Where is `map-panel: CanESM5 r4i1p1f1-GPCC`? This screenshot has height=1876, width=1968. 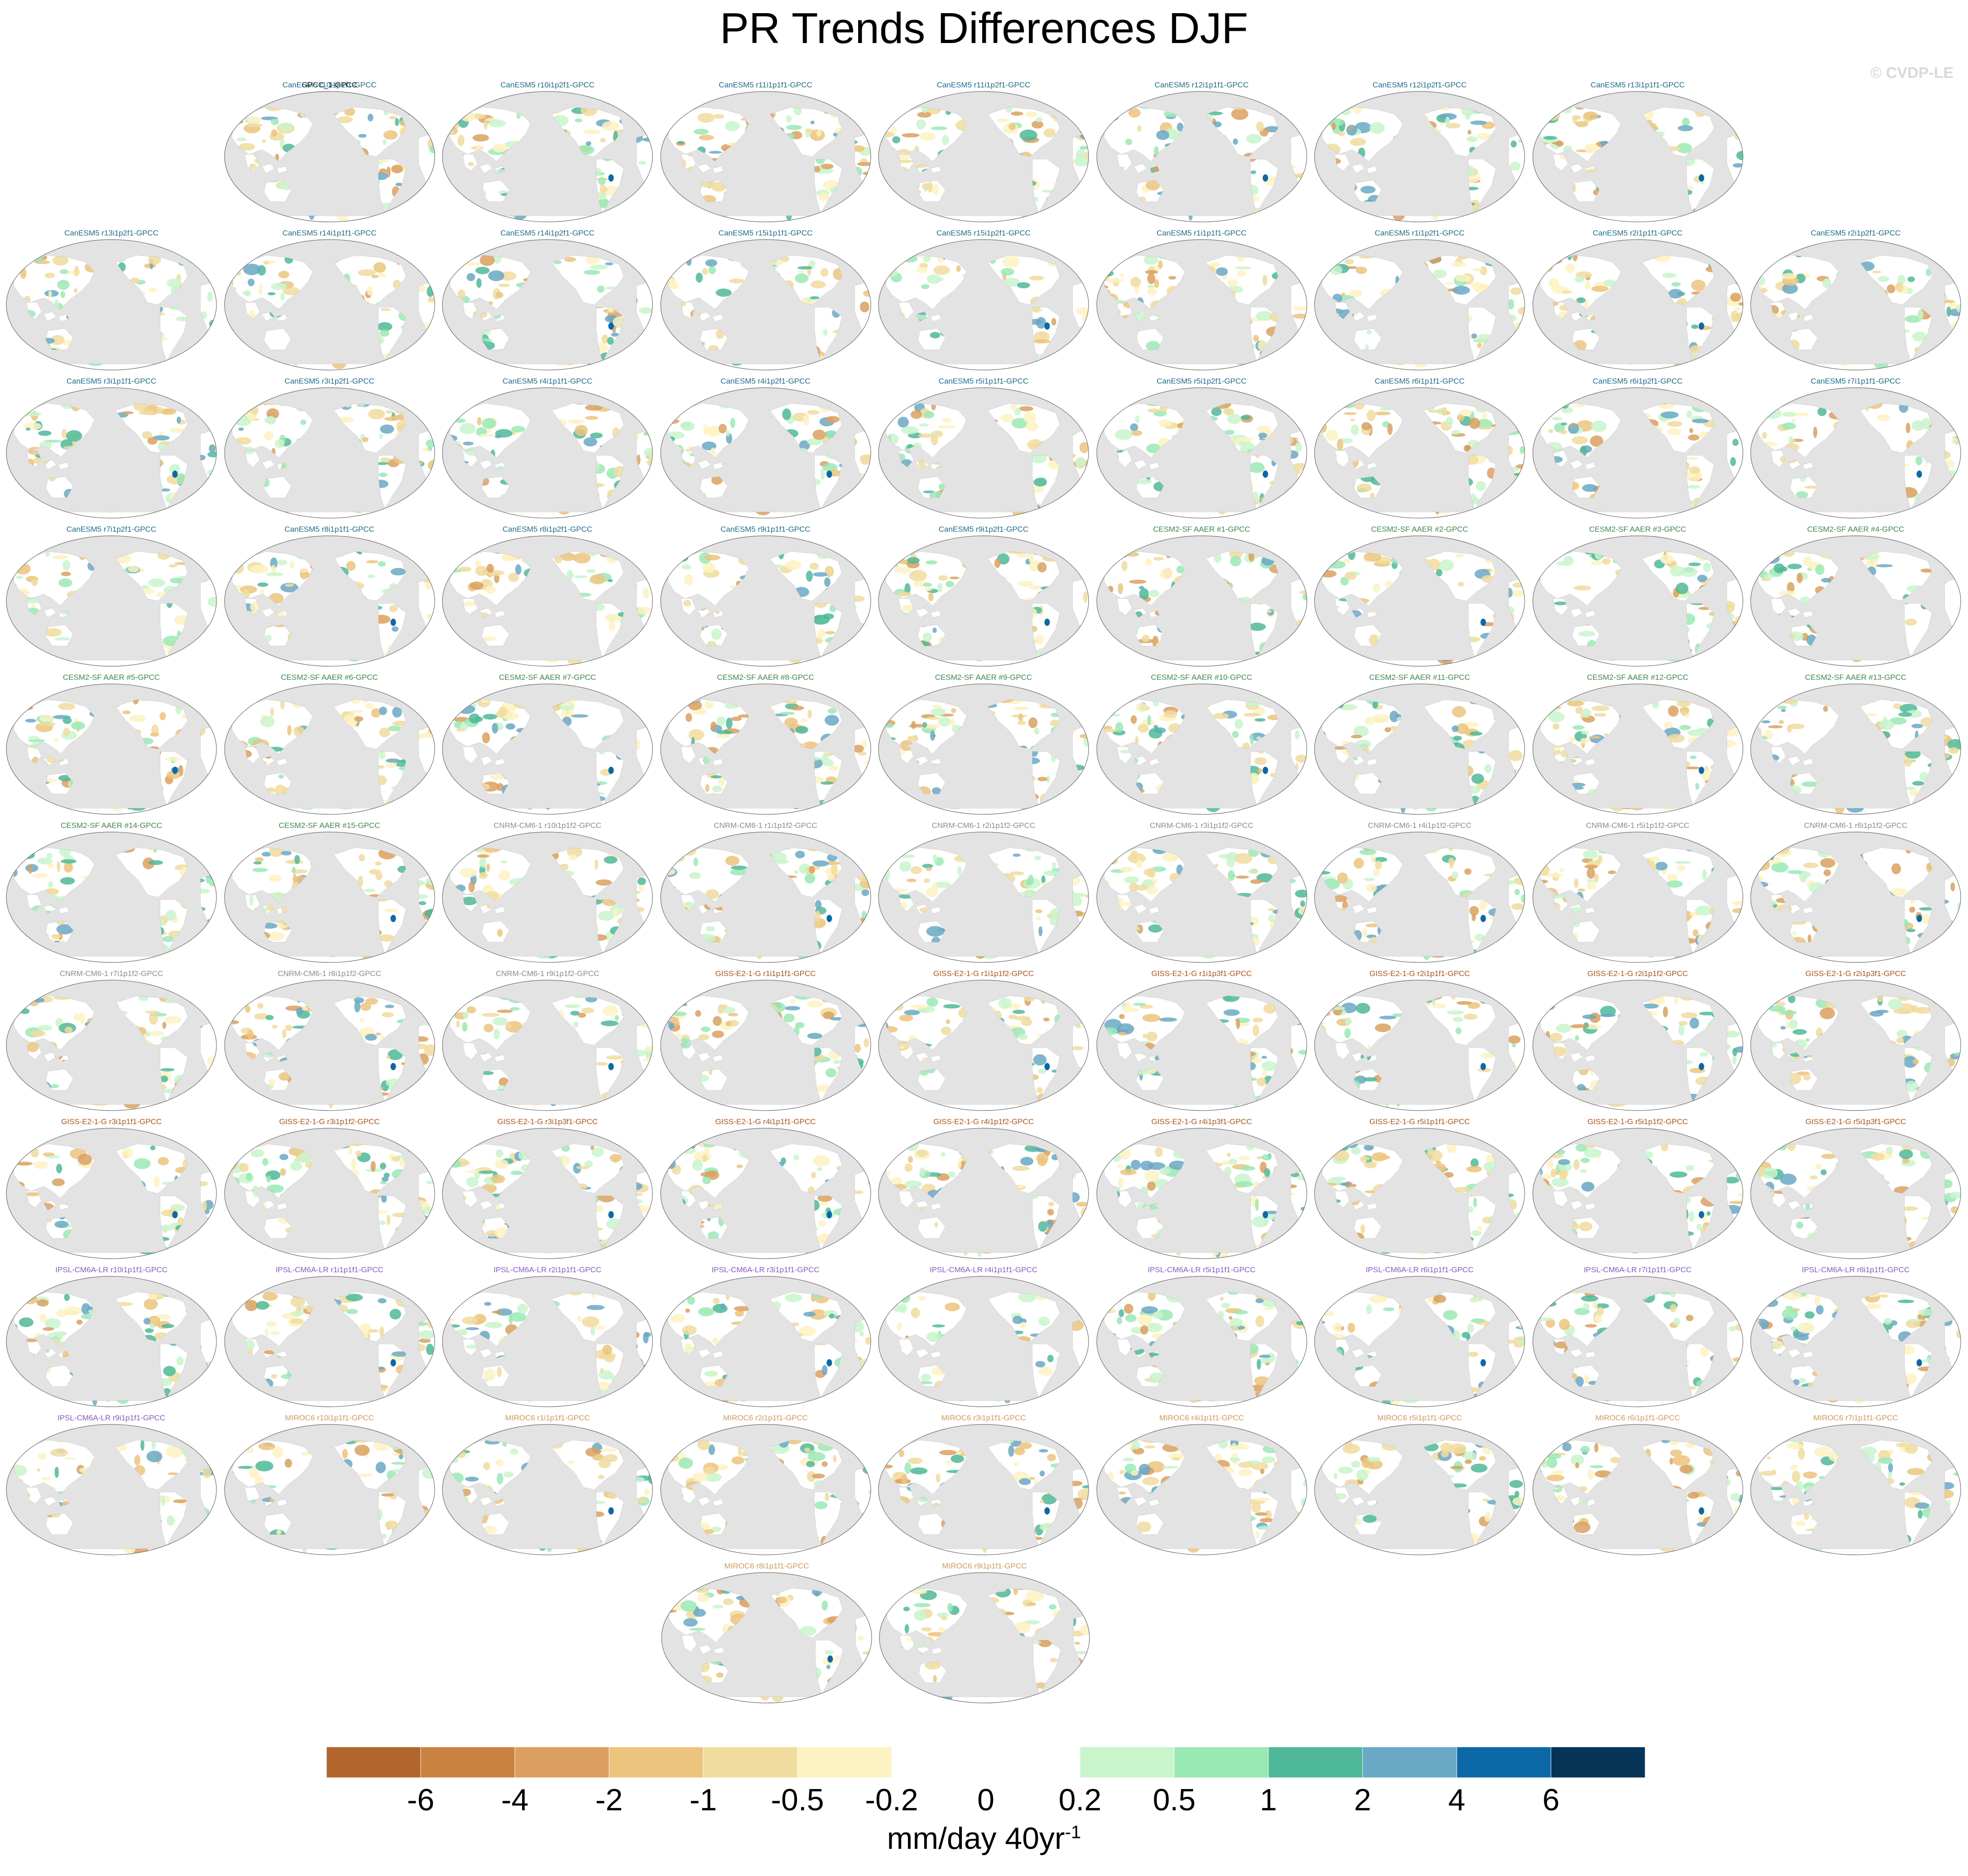 map-panel: CanESM5 r4i1p1f1-GPCC is located at coordinates (547, 448).